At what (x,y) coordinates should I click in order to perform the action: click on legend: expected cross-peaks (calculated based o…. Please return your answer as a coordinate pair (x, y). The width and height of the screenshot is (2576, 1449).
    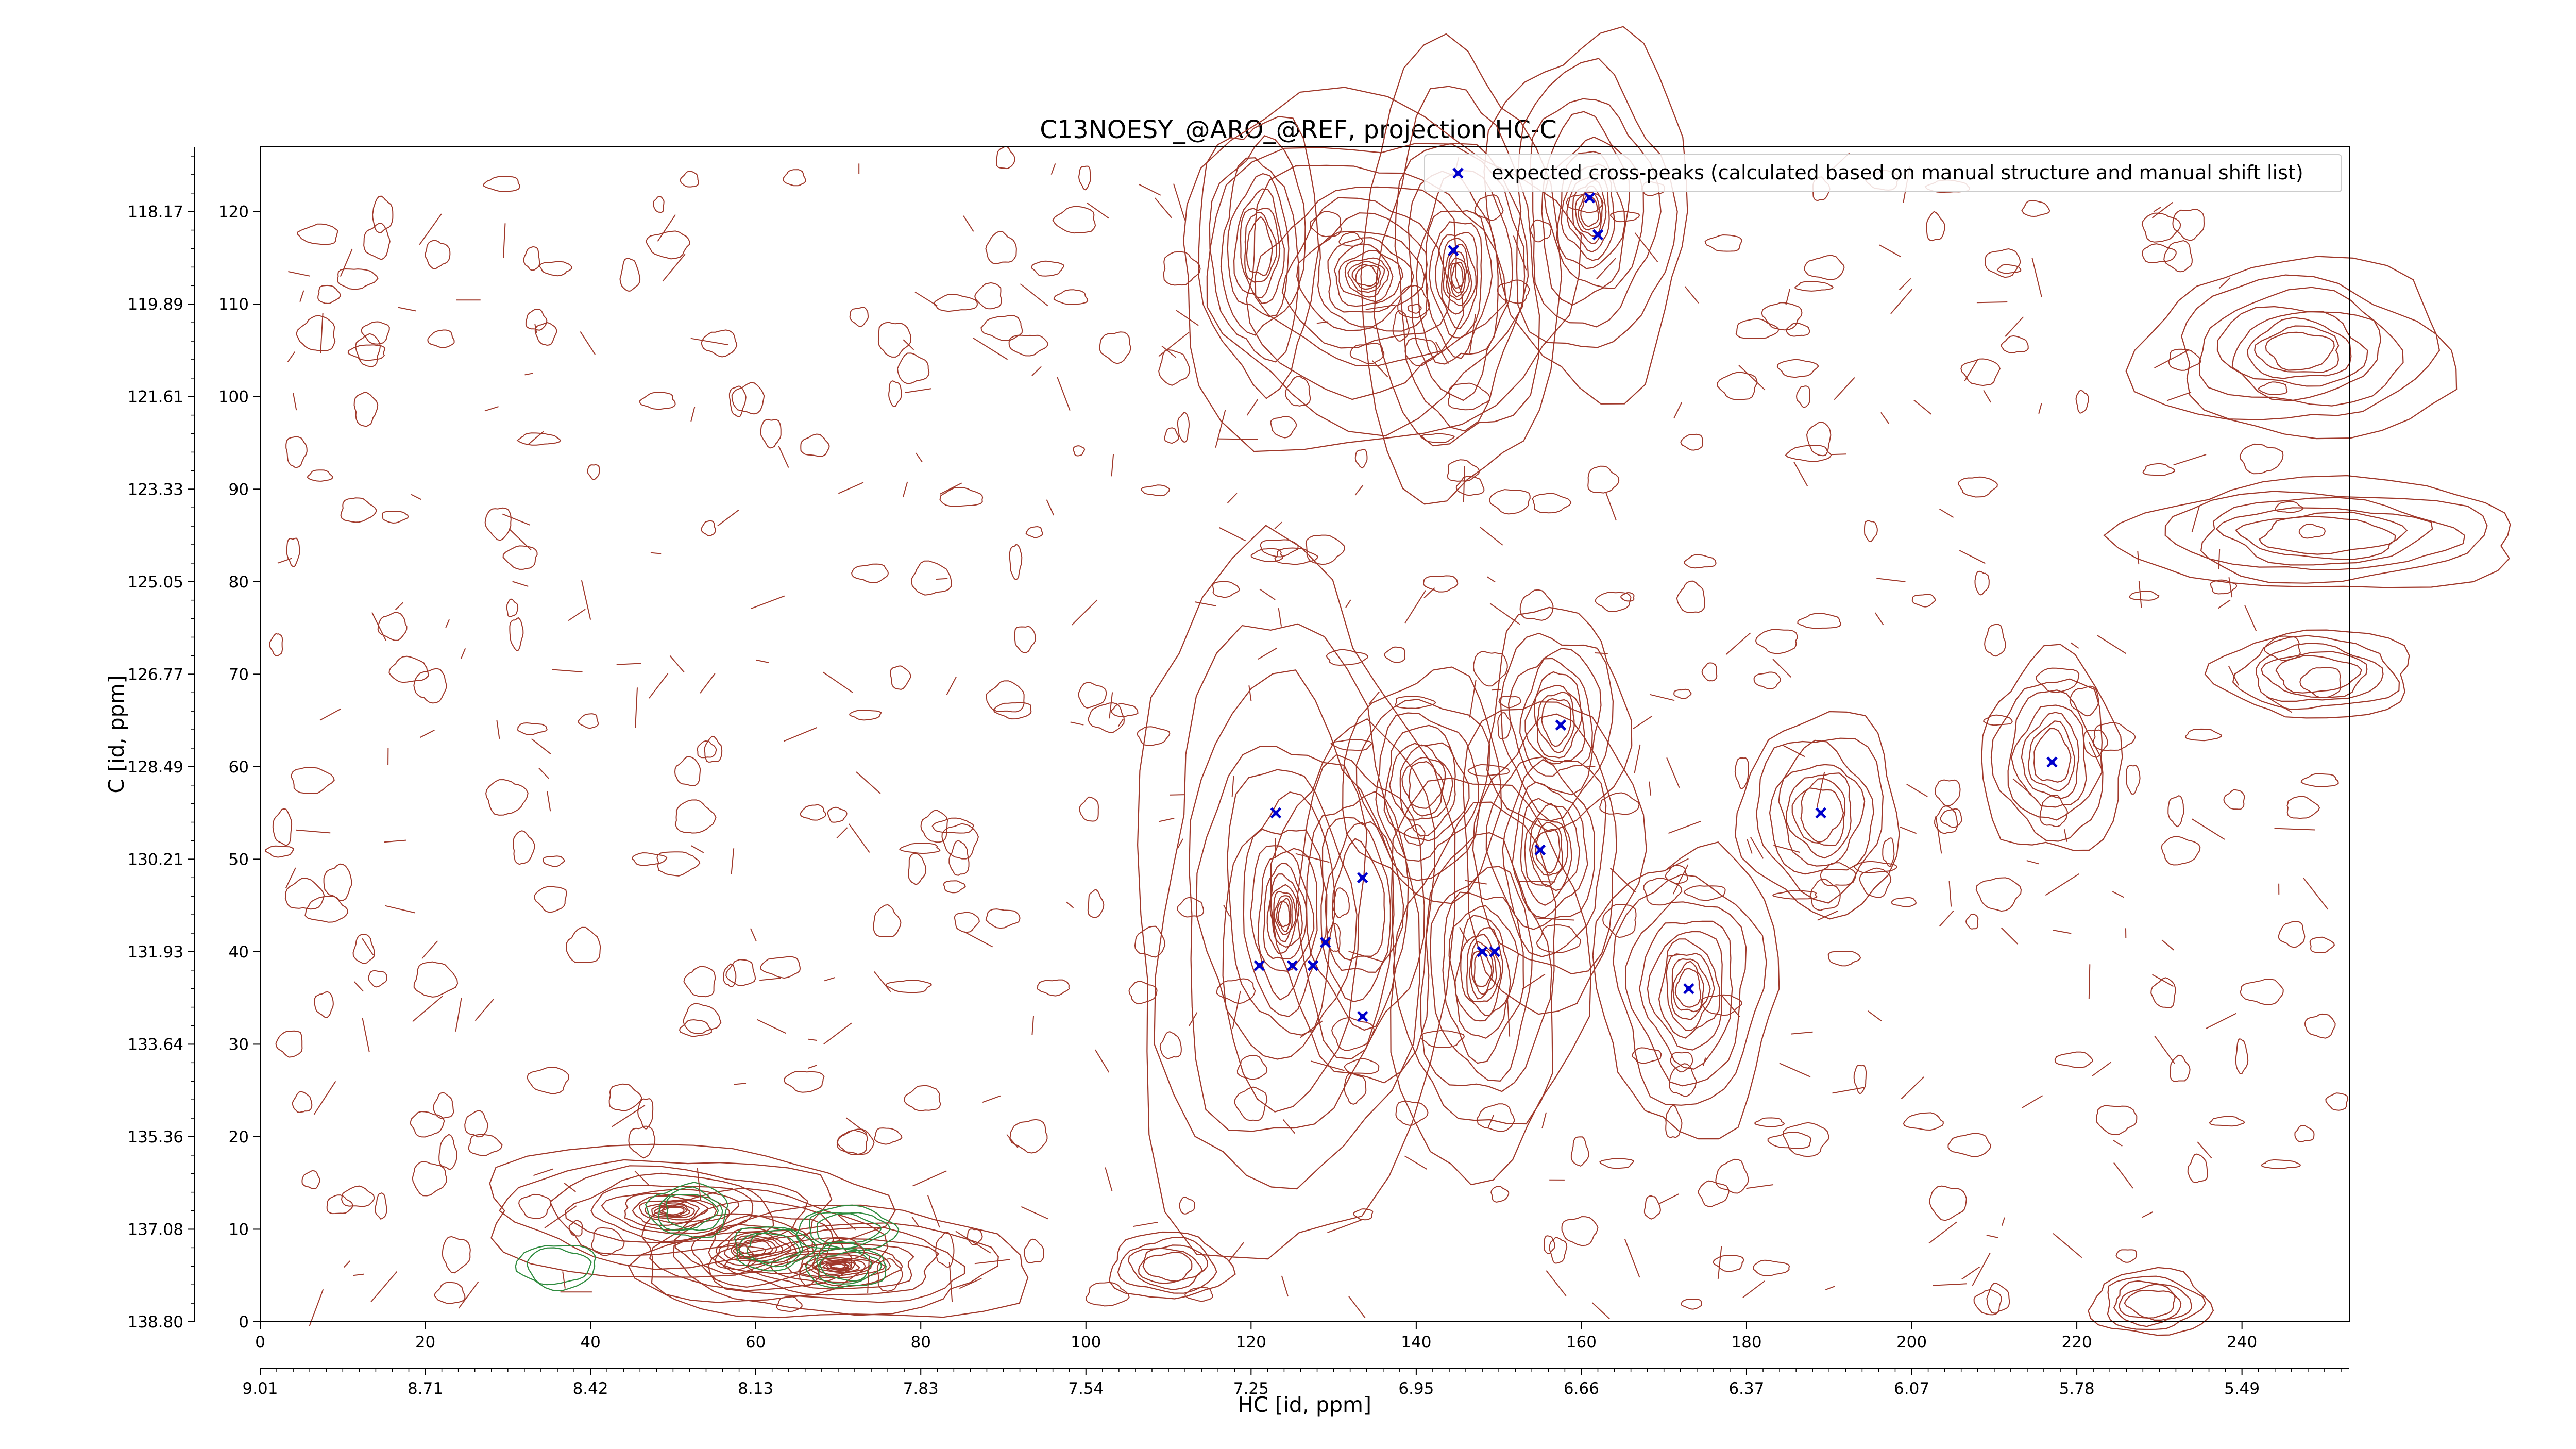
    Looking at the image, I should click on (1883, 173).